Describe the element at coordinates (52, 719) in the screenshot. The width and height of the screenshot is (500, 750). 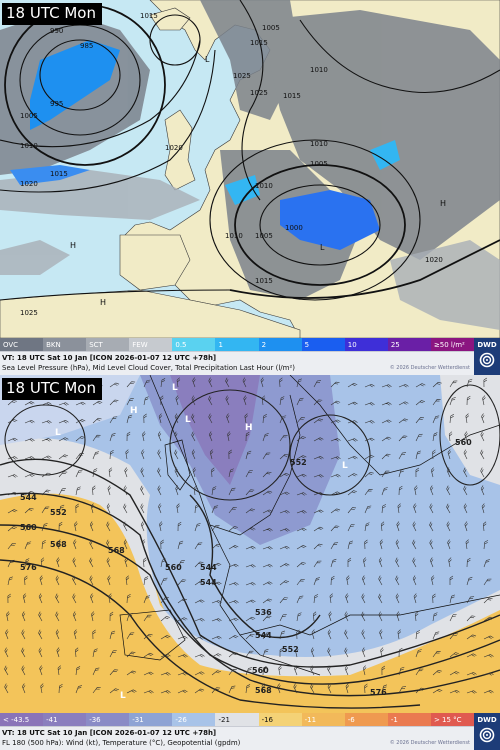
I see `legend-label: -41` at that location.